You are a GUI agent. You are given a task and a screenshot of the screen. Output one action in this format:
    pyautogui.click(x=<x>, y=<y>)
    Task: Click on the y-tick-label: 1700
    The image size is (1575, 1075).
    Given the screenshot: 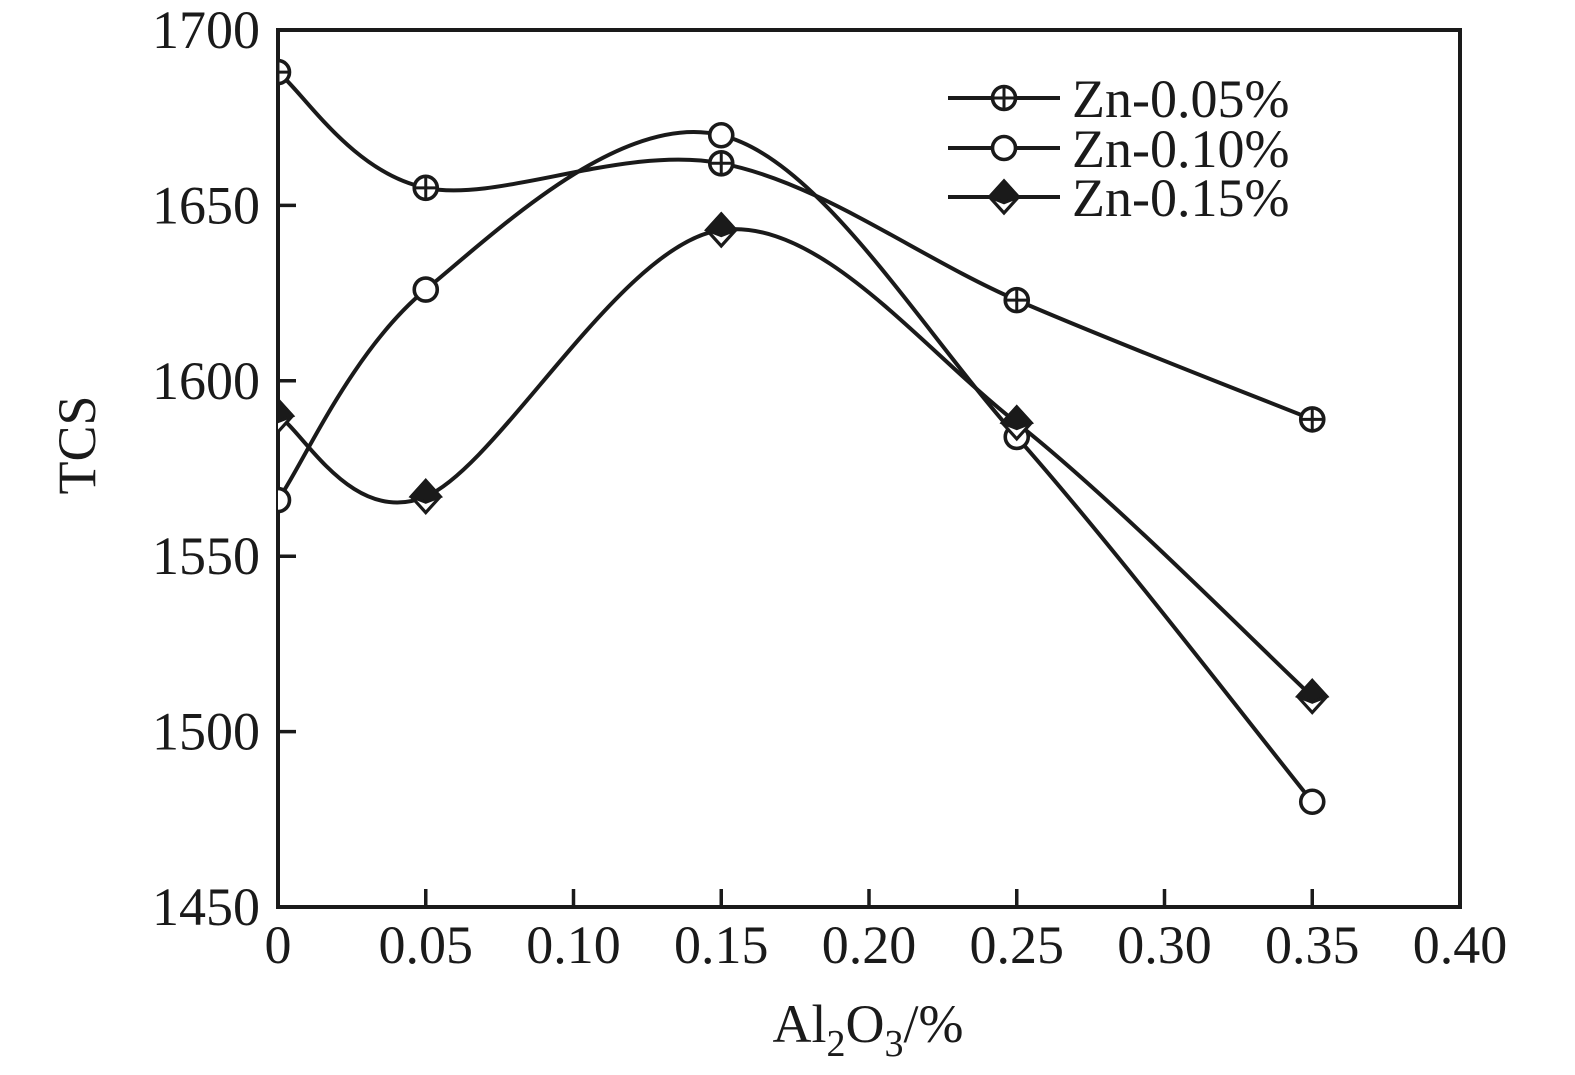 What is the action you would take?
    pyautogui.click(x=206, y=30)
    